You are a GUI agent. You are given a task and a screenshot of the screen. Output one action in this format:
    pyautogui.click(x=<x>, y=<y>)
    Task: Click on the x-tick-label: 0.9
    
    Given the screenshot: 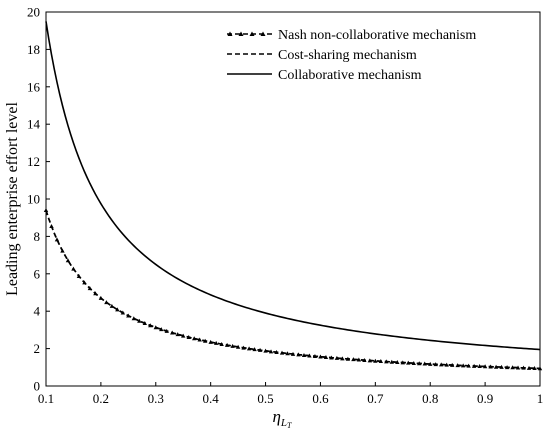 What is the action you would take?
    pyautogui.click(x=485, y=398)
    